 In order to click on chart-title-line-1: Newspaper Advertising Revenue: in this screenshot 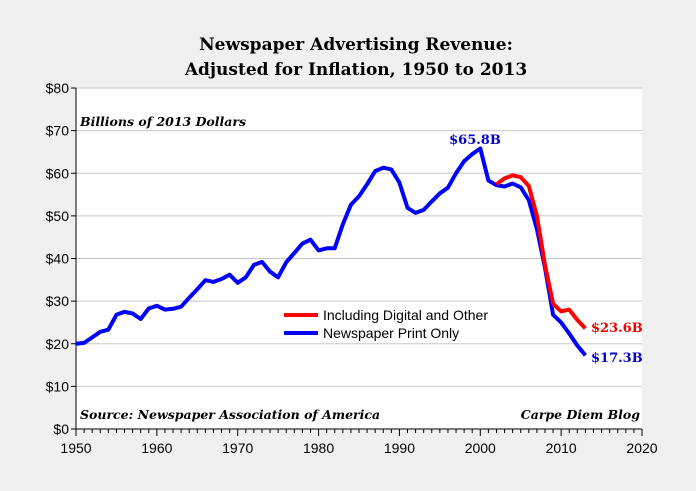, I will do `click(356, 45)`.